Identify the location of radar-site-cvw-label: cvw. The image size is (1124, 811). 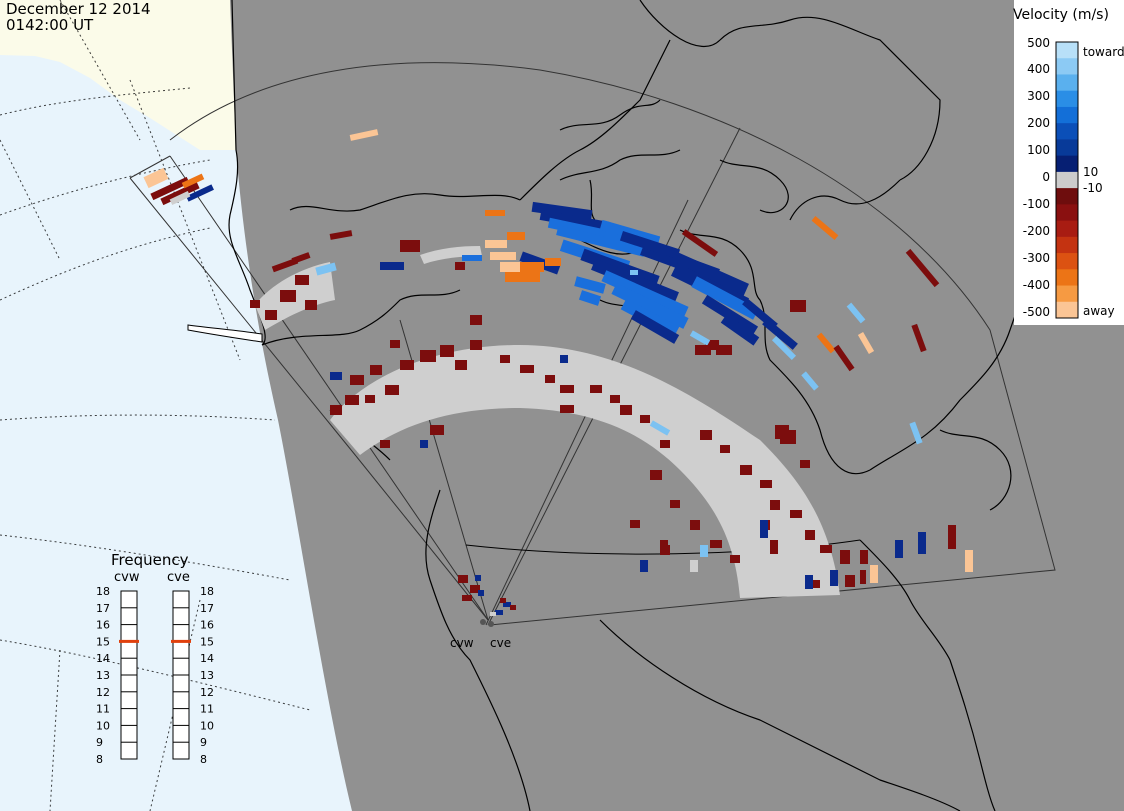
(462, 643).